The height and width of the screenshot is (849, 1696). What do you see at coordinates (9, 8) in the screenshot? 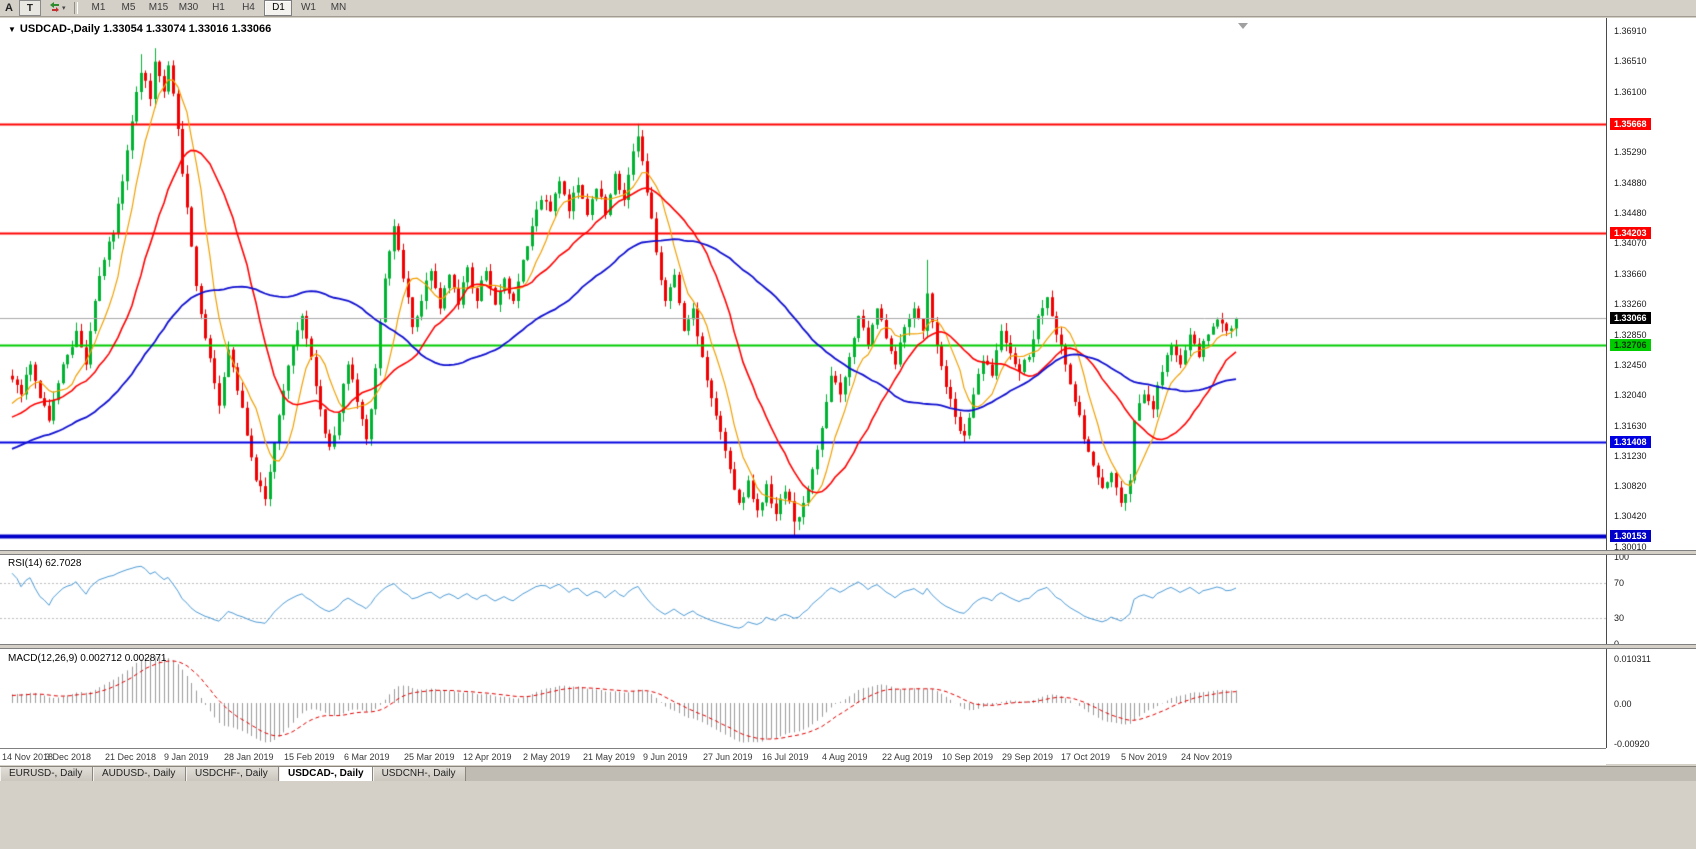
I see `toolbar-grip: A` at bounding box center [9, 8].